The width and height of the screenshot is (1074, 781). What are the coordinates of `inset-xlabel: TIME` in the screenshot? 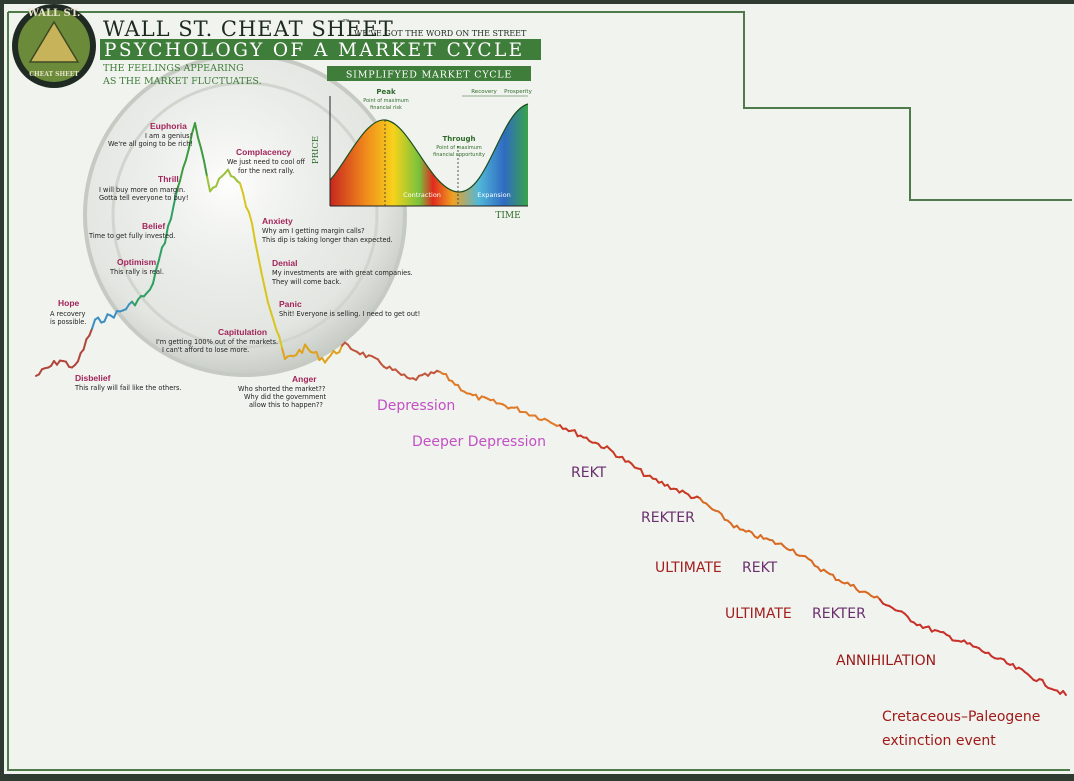 It's located at (507, 216).